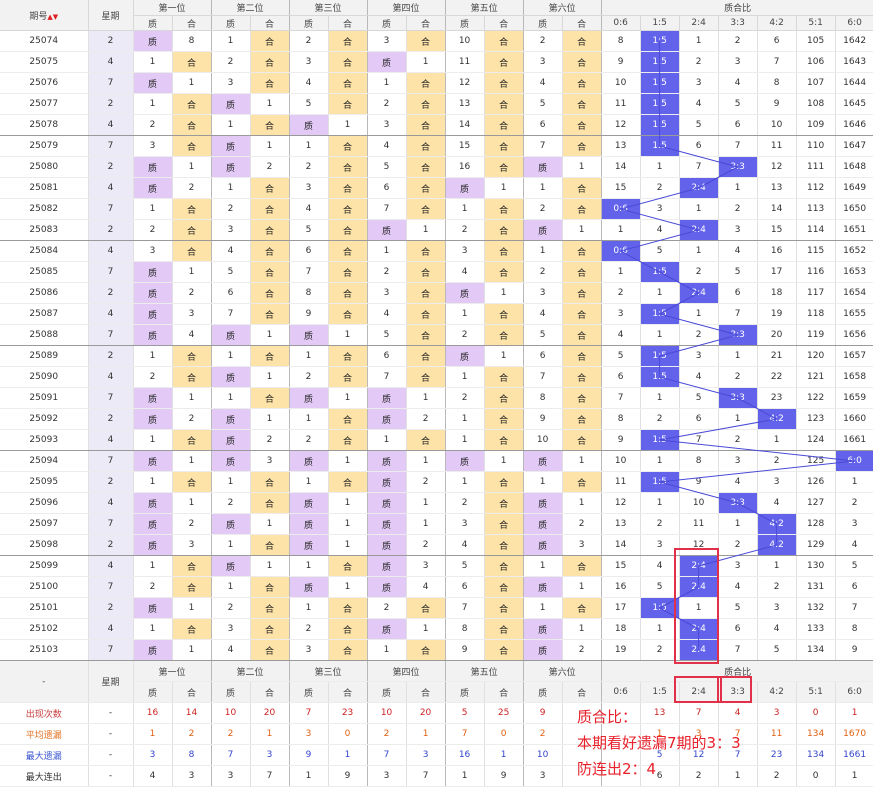 The height and width of the screenshot is (789, 873). What do you see at coordinates (816, 251) in the screenshot?
I see `ratio-miss-cell: 115` at bounding box center [816, 251].